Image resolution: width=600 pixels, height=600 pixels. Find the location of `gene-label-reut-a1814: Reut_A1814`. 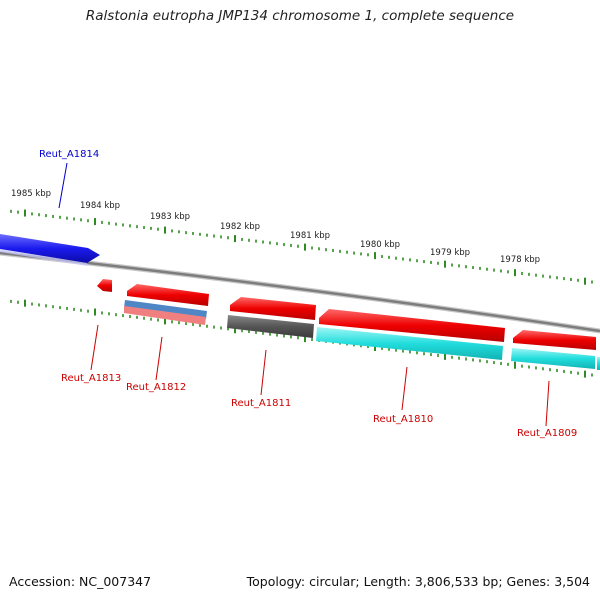

gene-label-reut-a1814: Reut_A1814 is located at coordinates (69, 154).